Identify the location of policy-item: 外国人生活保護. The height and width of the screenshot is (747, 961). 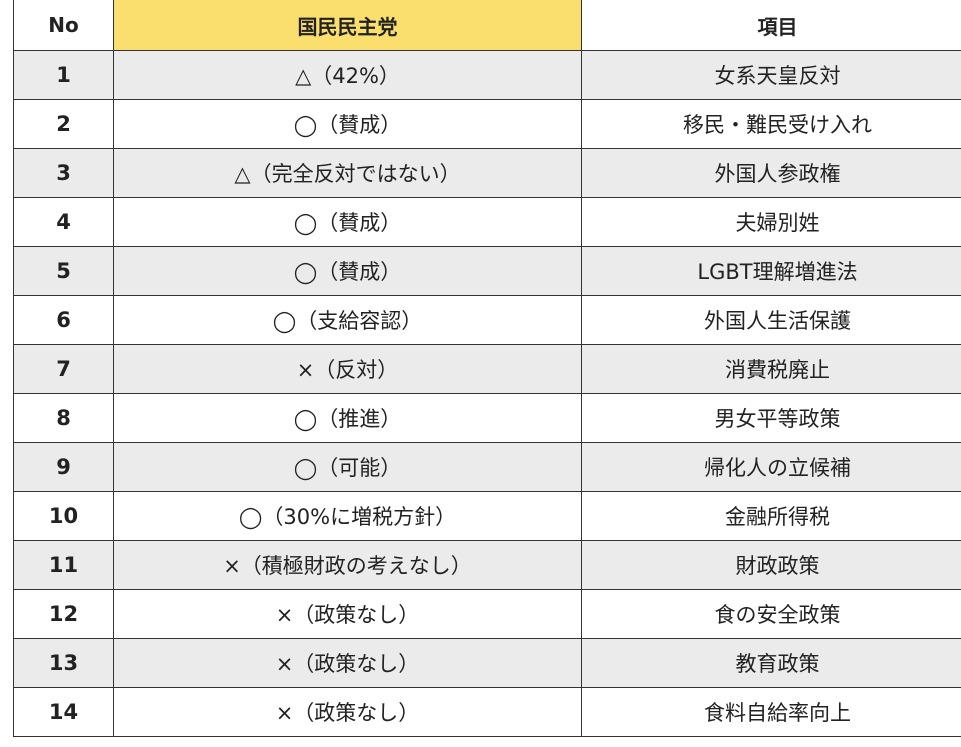
(771, 320).